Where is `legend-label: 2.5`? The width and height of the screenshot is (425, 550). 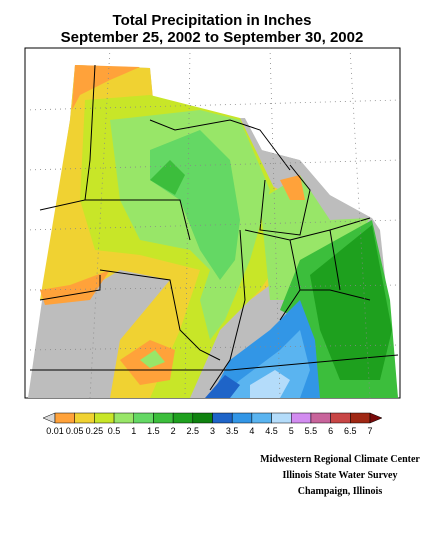 legend-label: 2.5 is located at coordinates (193, 431).